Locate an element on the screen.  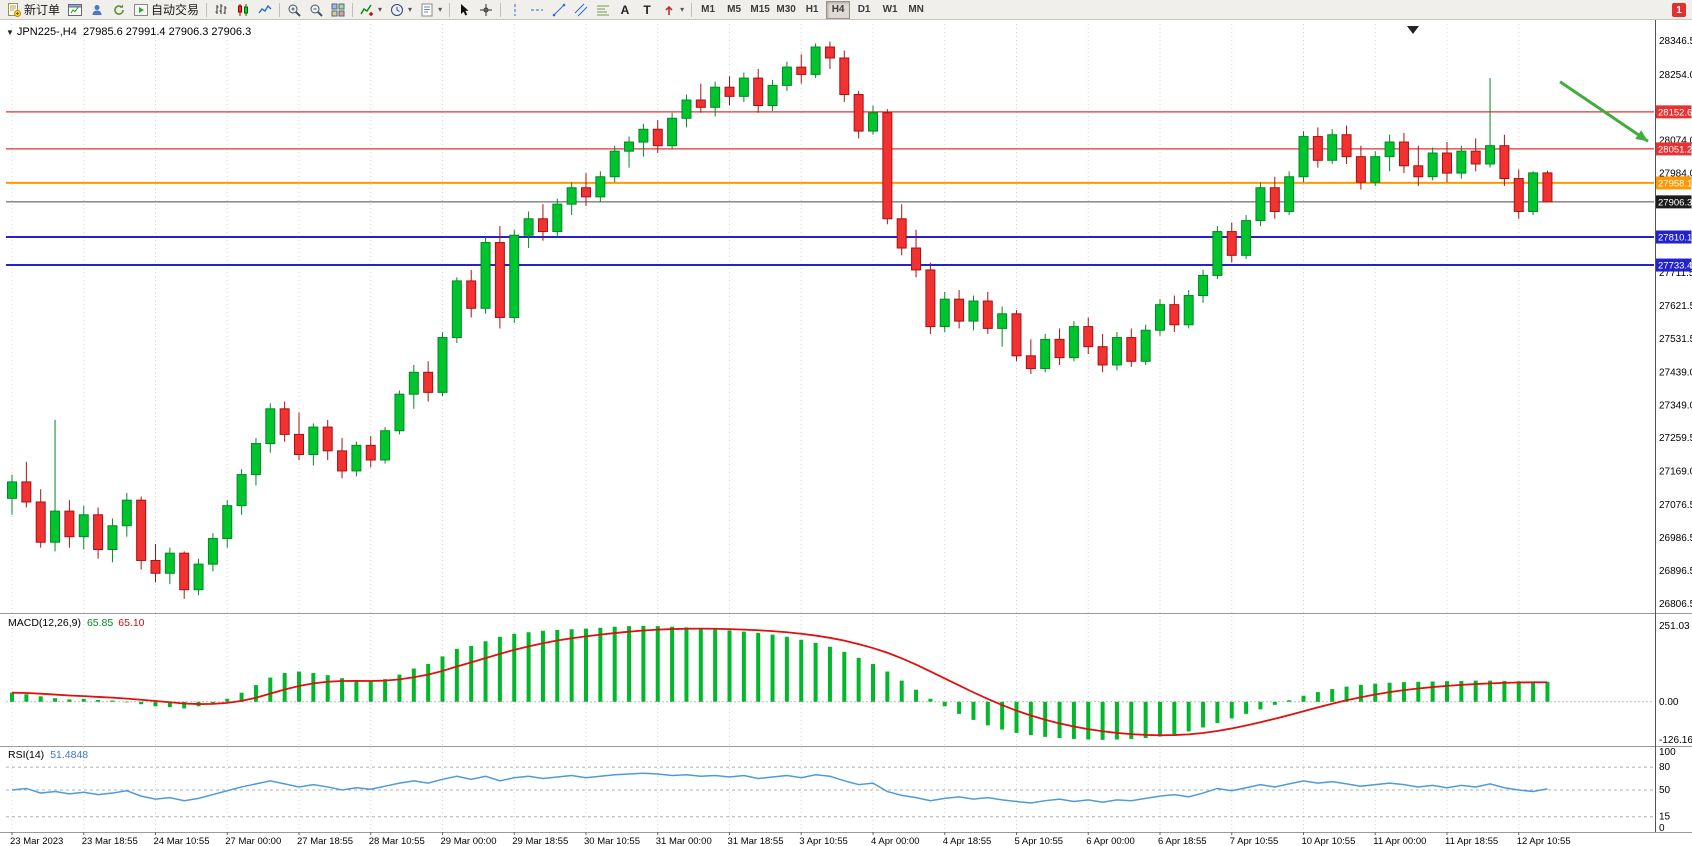
tf-w1-label: W1 is located at coordinates (890, 9).